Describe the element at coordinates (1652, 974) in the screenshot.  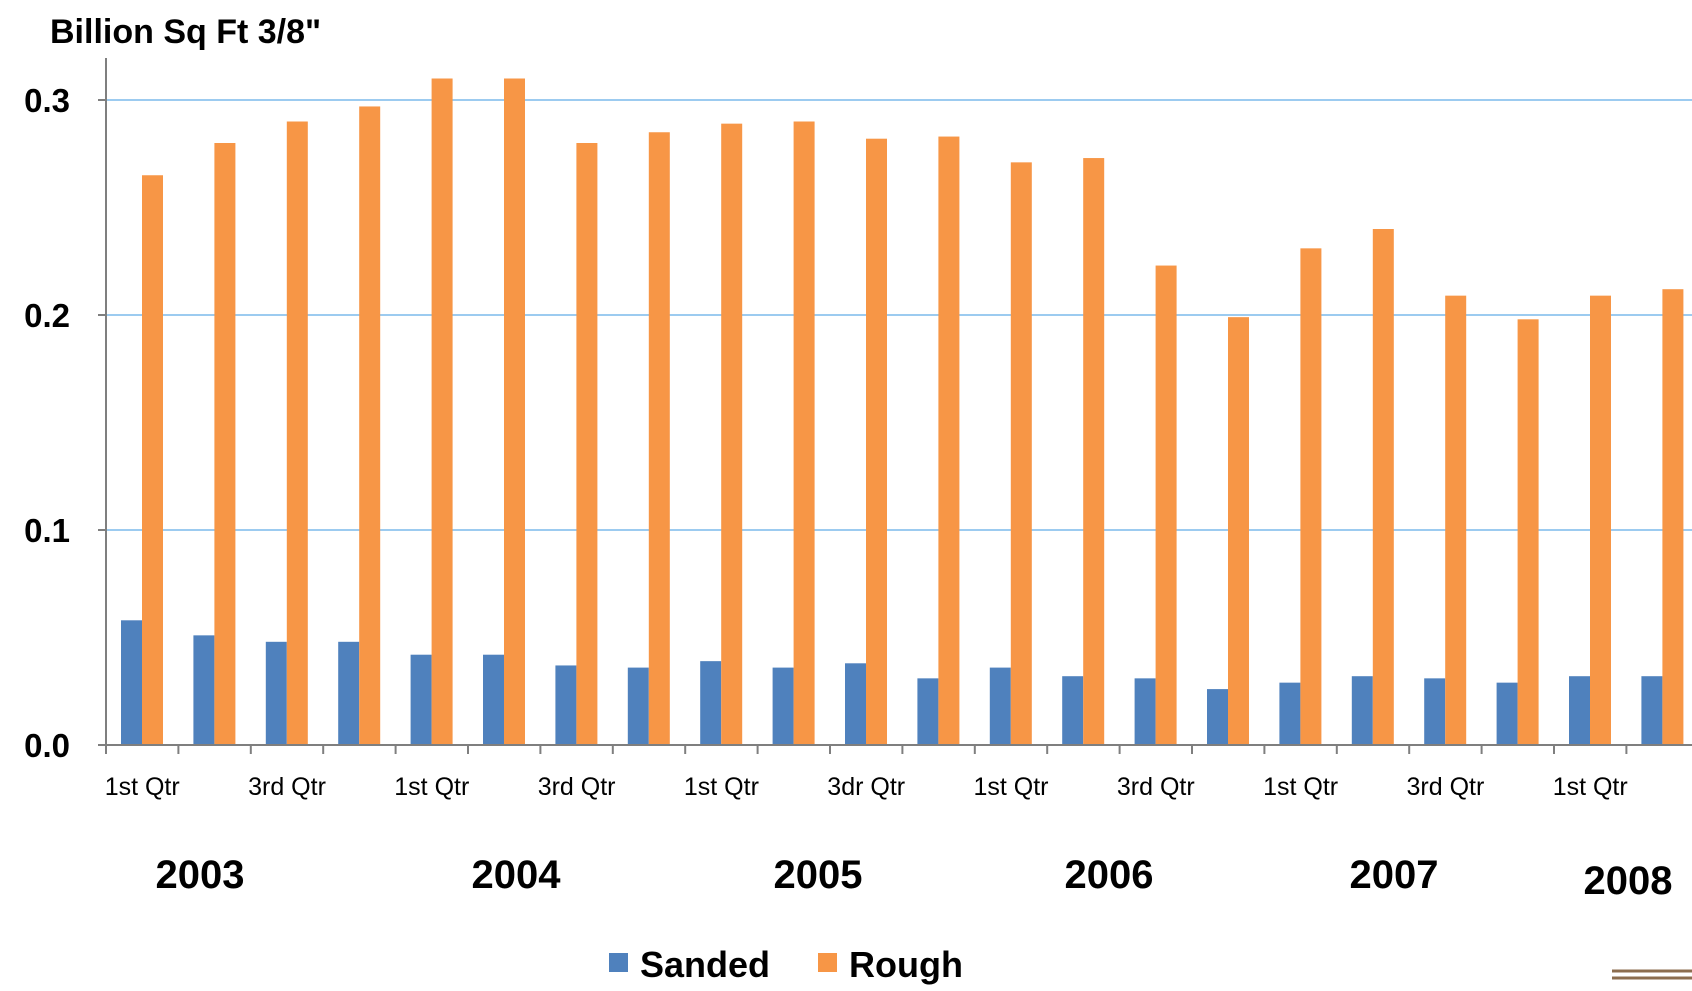
I see `decorative-rule` at that location.